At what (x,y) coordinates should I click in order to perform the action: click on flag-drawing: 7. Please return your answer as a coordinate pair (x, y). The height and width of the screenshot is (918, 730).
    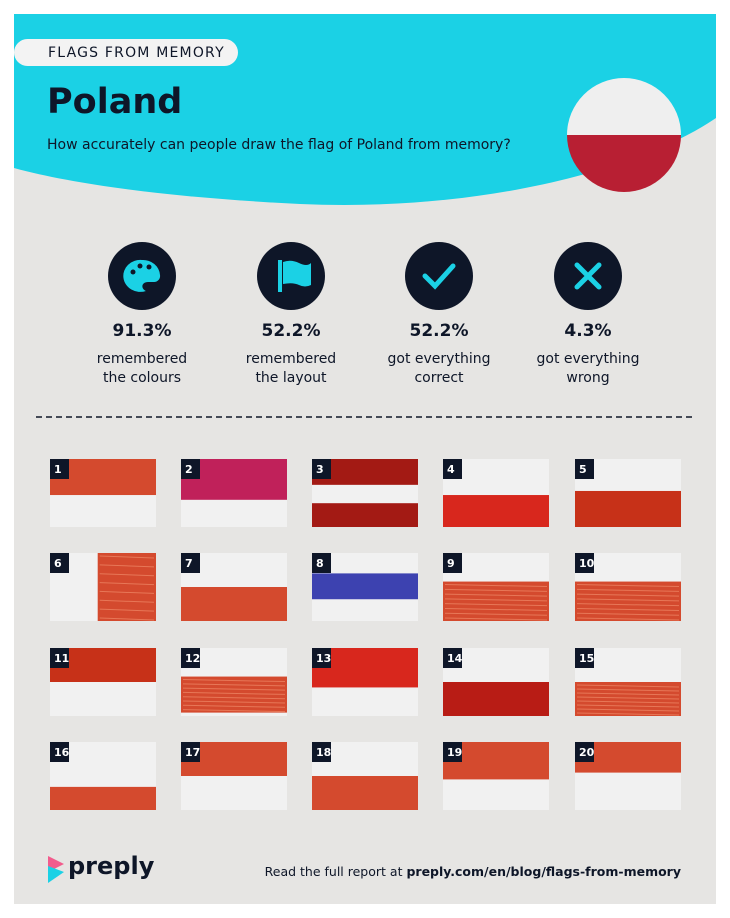
    Looking at the image, I should click on (234, 587).